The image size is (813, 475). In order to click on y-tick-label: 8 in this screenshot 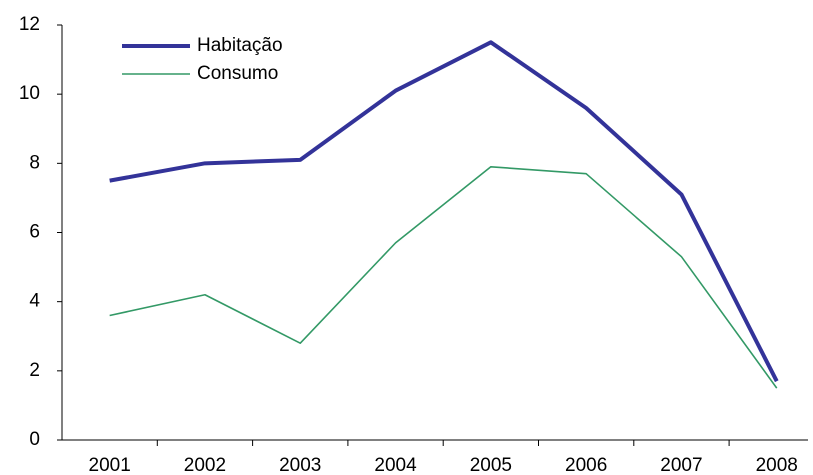, I will do `click(34, 162)`.